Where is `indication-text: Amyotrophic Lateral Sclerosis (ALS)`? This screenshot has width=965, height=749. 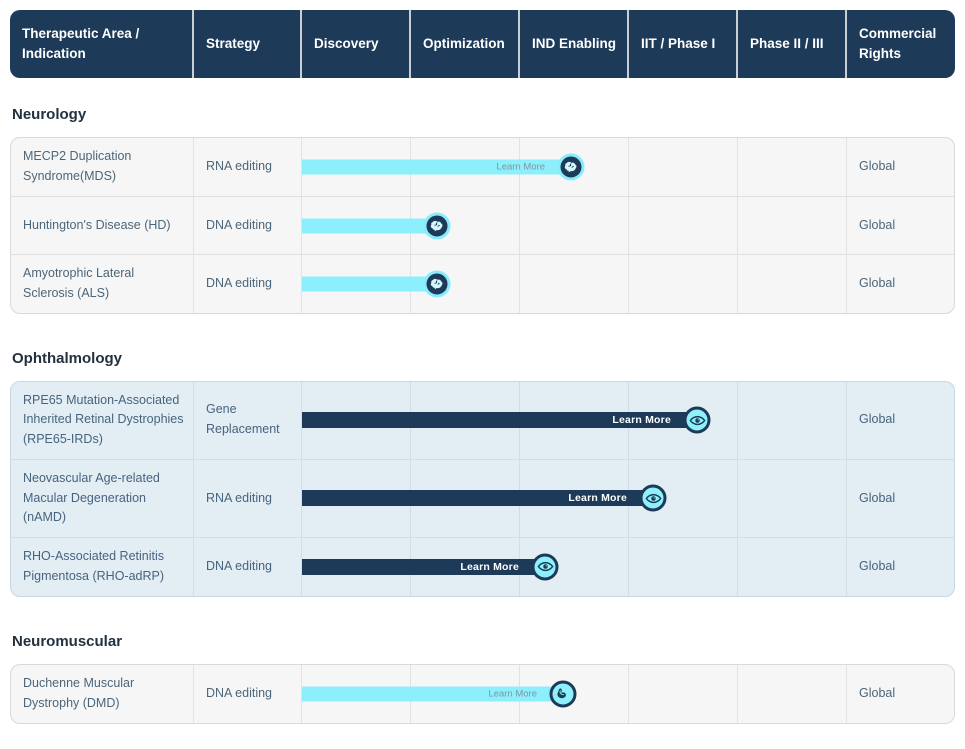
indication-text: Amyotrophic Lateral Sclerosis (ALS) is located at coordinates (79, 283).